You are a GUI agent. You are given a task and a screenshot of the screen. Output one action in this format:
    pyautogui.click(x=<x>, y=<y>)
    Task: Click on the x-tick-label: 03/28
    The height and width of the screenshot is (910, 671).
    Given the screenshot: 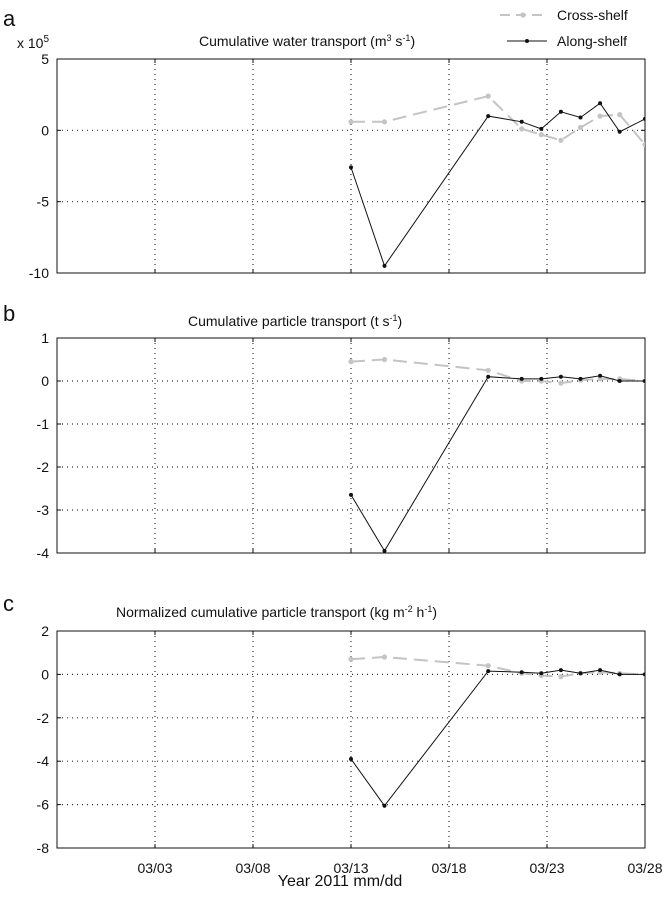 What is the action you would take?
    pyautogui.click(x=644, y=868)
    